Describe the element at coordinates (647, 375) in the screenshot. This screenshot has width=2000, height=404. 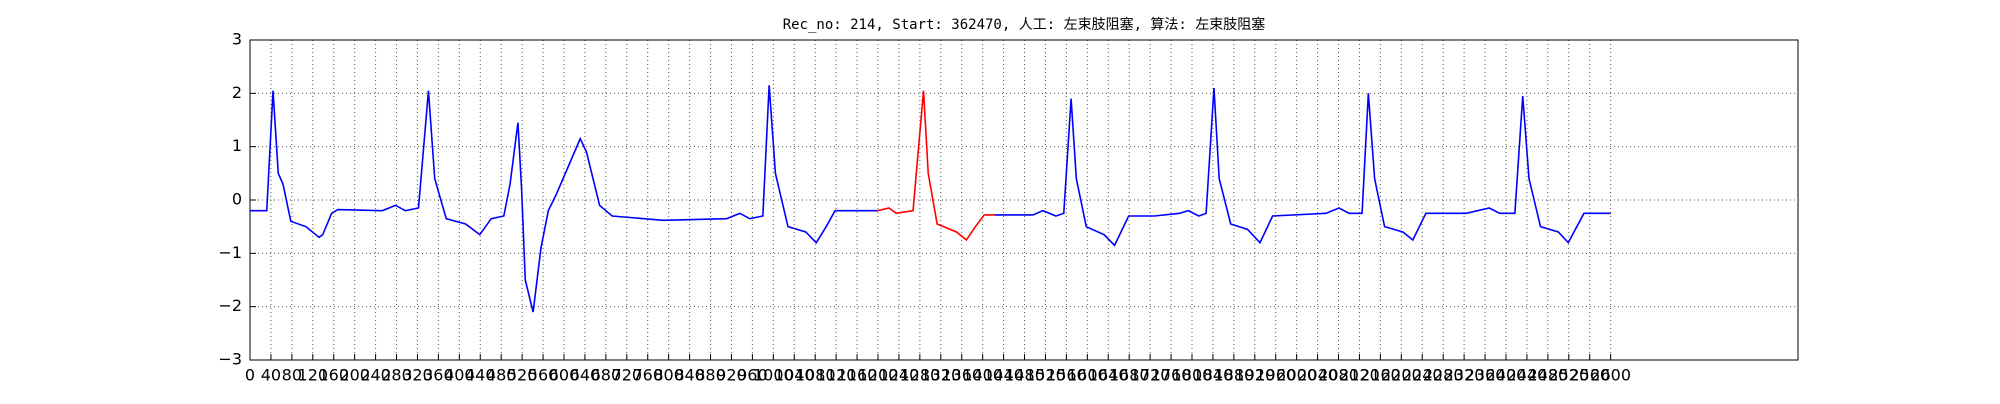
I see `x-tick-label: 760` at that location.